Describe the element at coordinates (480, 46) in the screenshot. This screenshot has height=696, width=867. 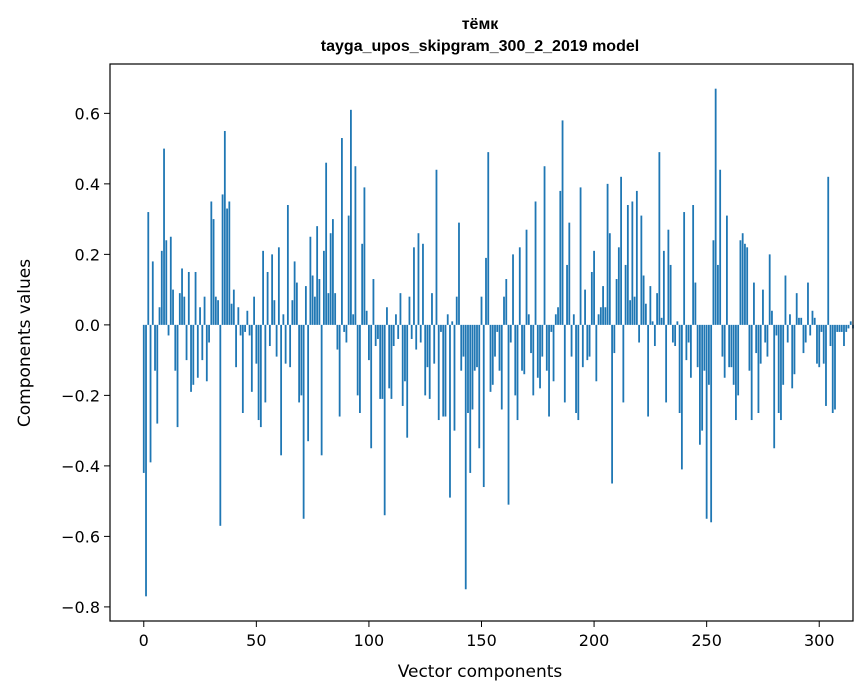
I see `chart-title-line2: tayga_upos_skipgram_300_2_2019 model` at that location.